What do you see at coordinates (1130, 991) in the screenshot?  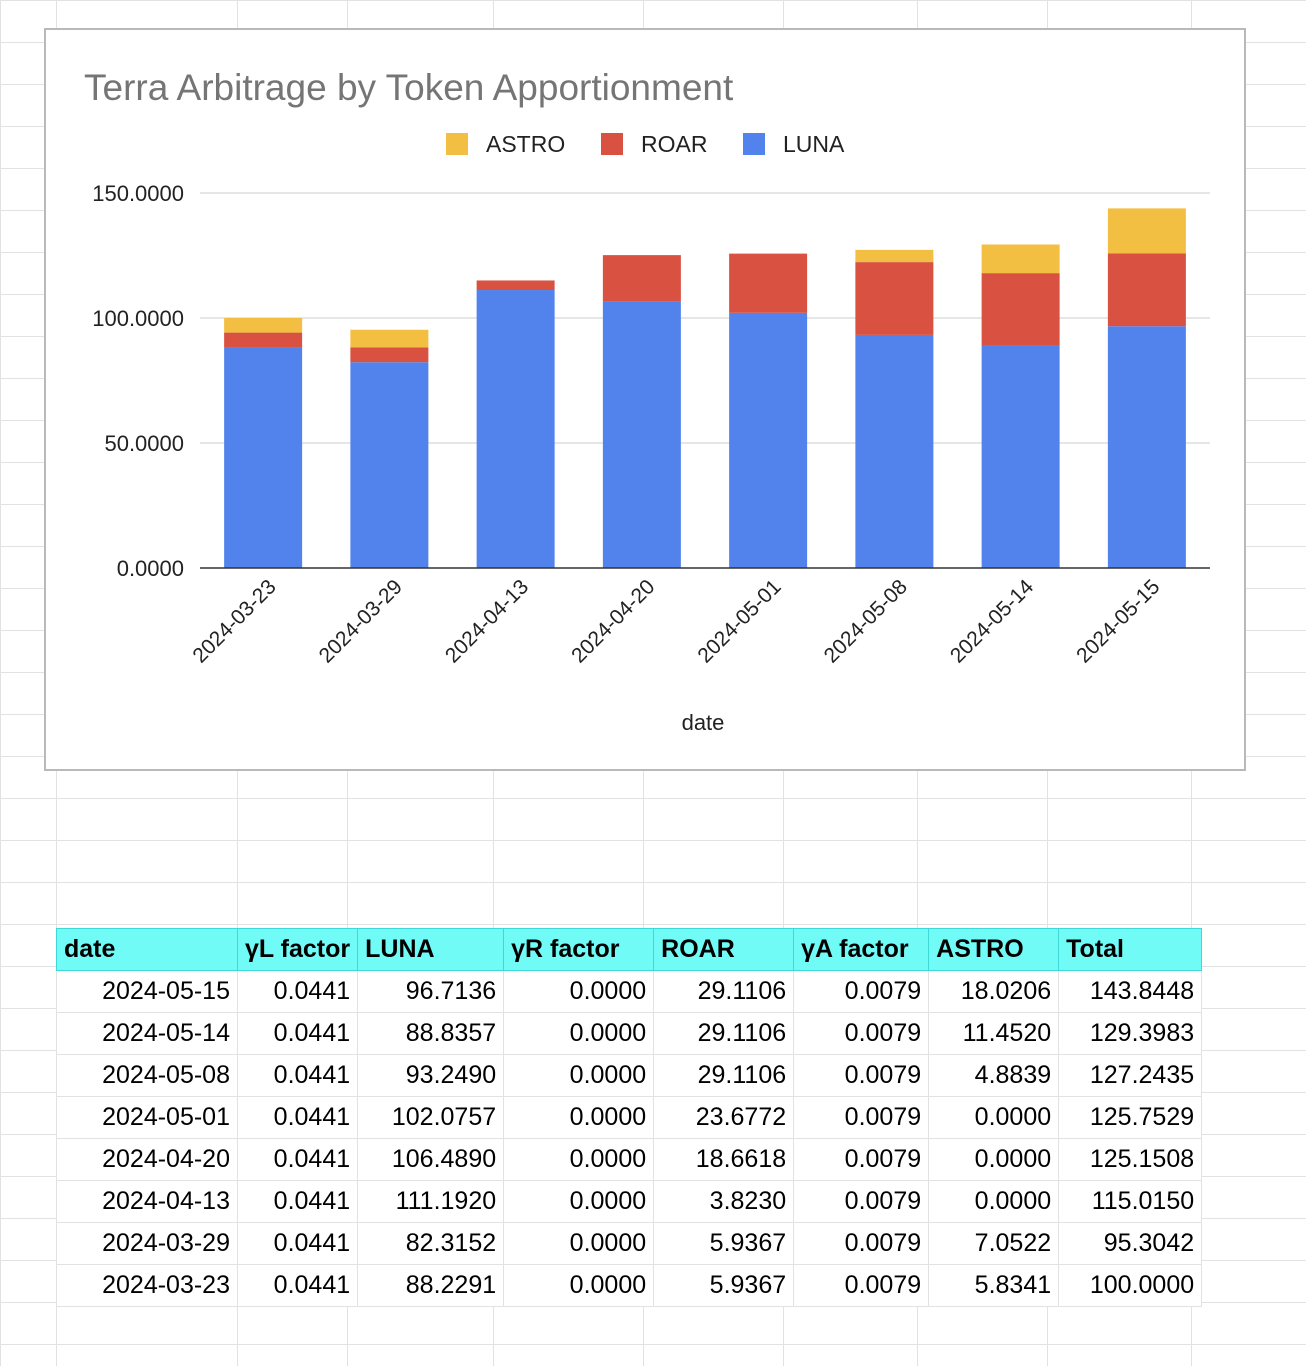 I see `table-cell: 143.8448` at bounding box center [1130, 991].